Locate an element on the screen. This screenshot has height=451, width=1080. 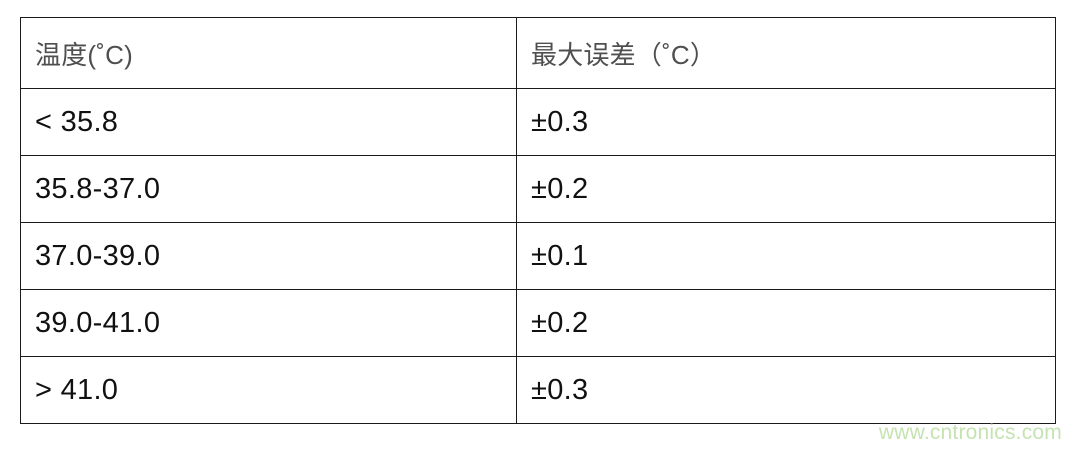
table-row: 37.0-39.0 ±0.1 is located at coordinates (538, 256).